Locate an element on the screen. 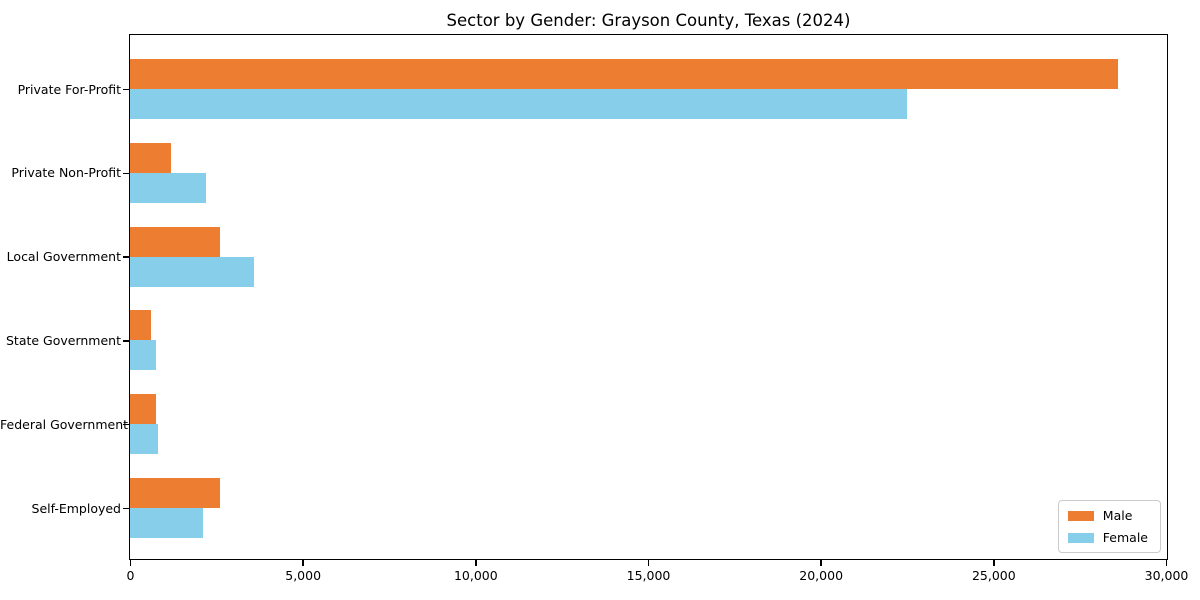 The image size is (1200, 600). legend-entry-female: Female is located at coordinates (1107, 537).